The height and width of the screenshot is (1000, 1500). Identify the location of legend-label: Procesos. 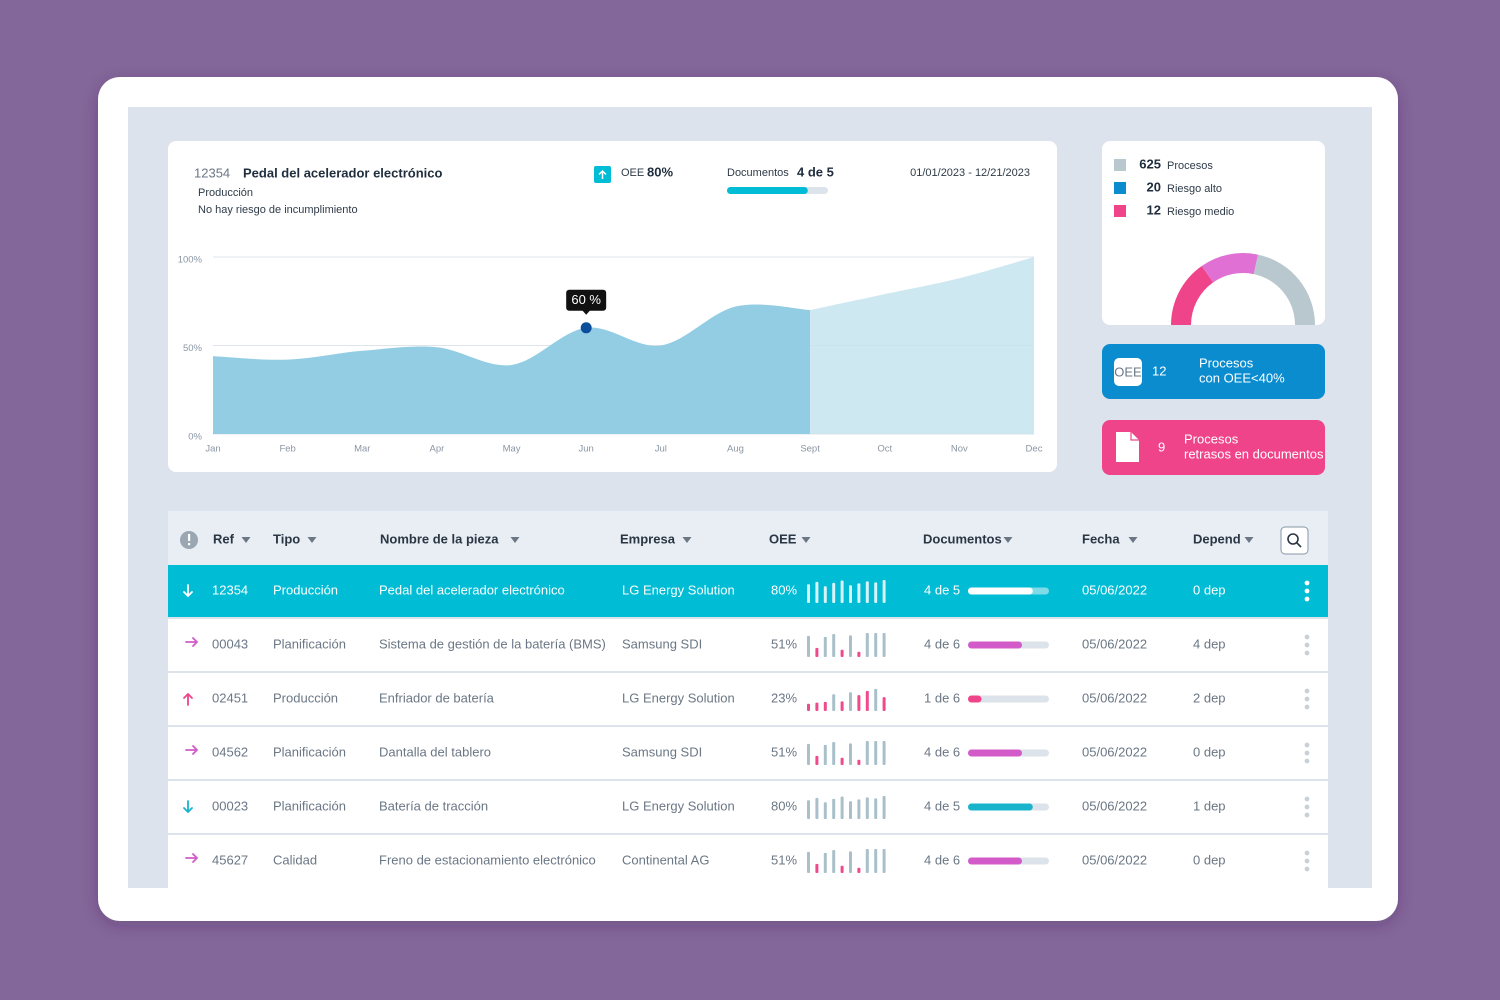
(1190, 166).